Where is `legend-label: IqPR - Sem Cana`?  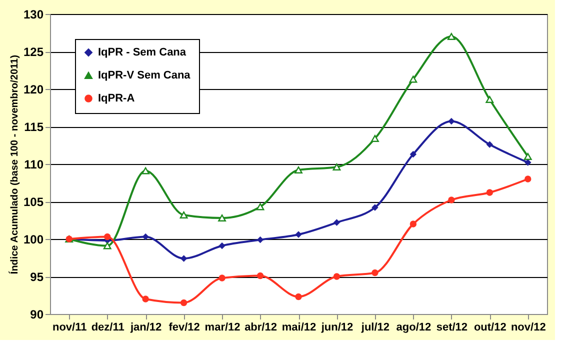 legend-label: IqPR - Sem Cana is located at coordinates (142, 52).